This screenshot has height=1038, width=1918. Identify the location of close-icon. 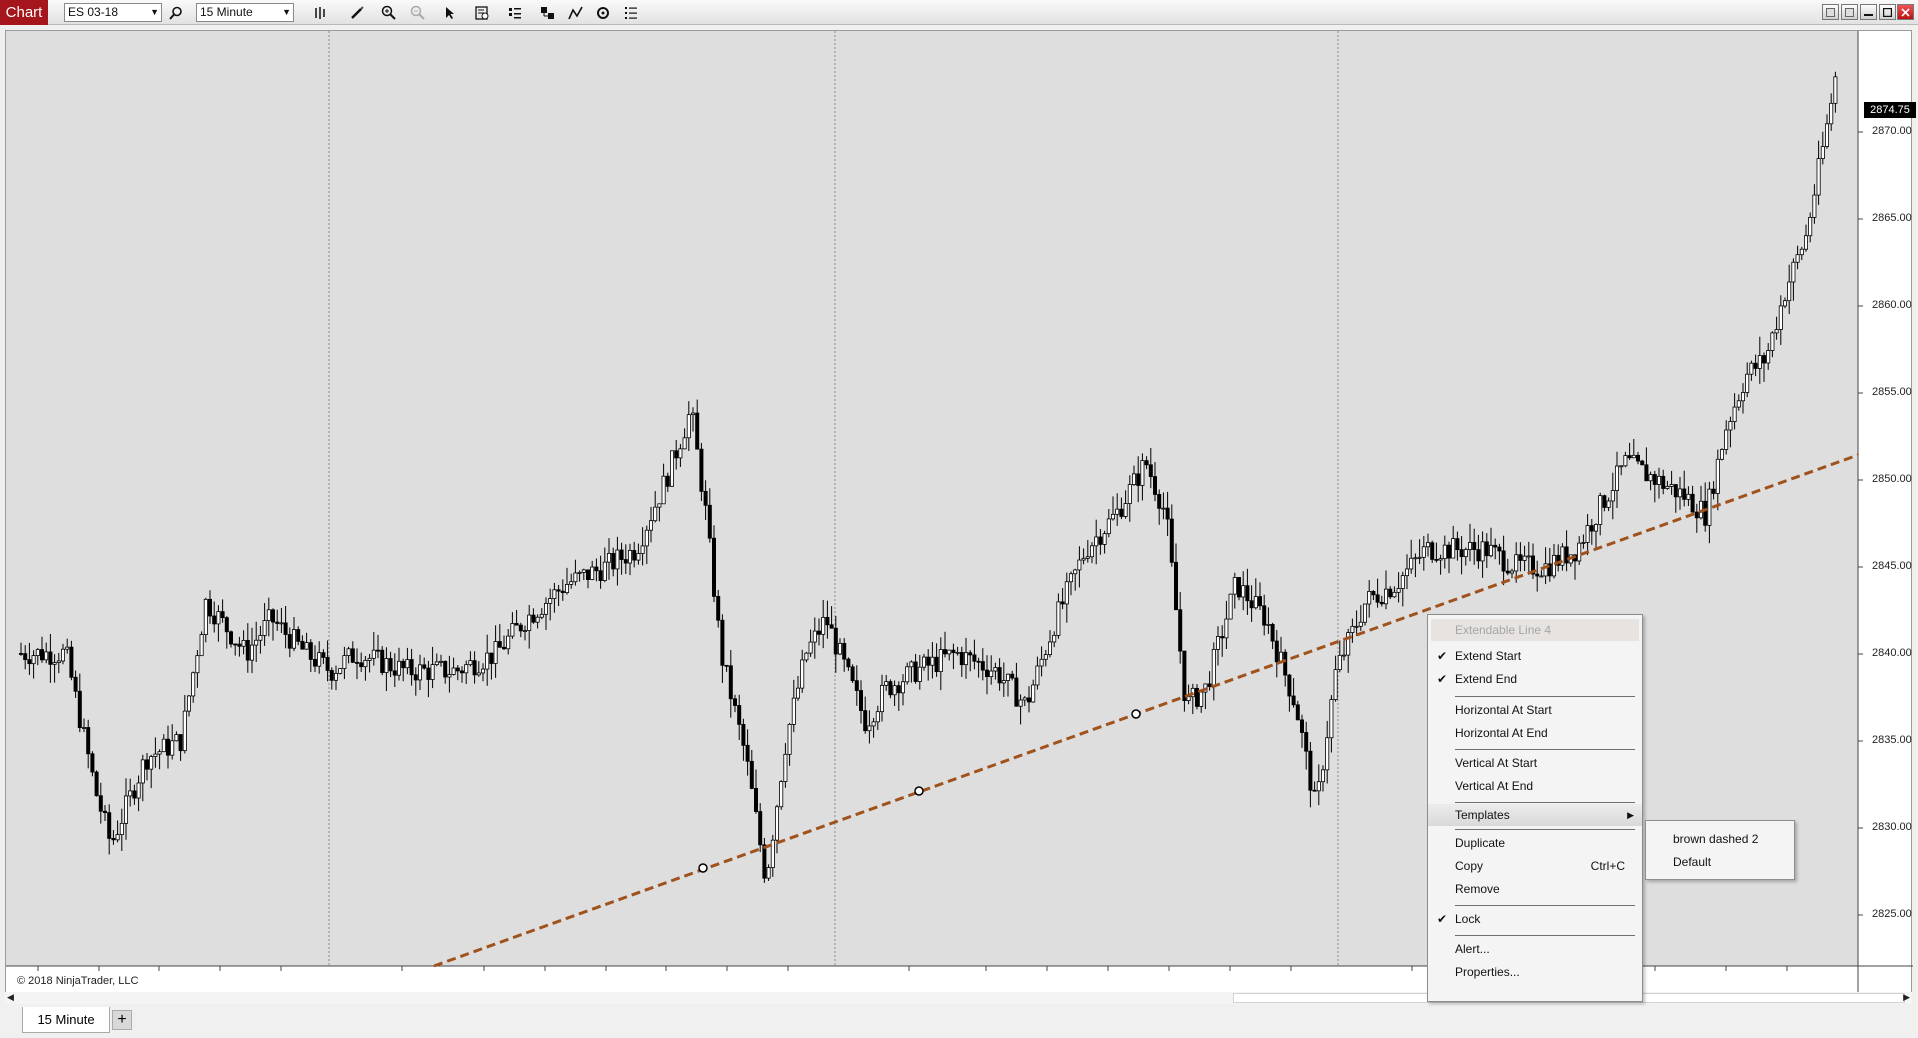
(1905, 12).